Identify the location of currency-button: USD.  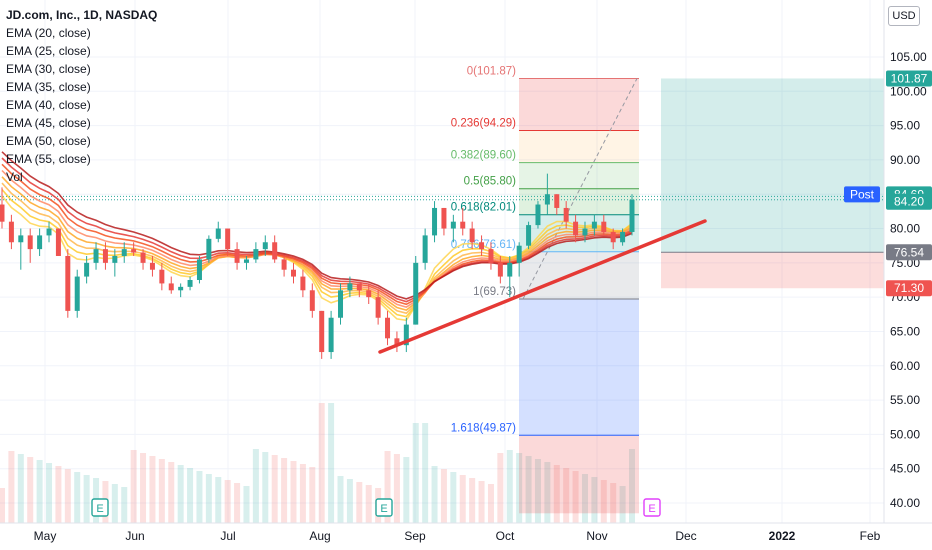
(904, 16).